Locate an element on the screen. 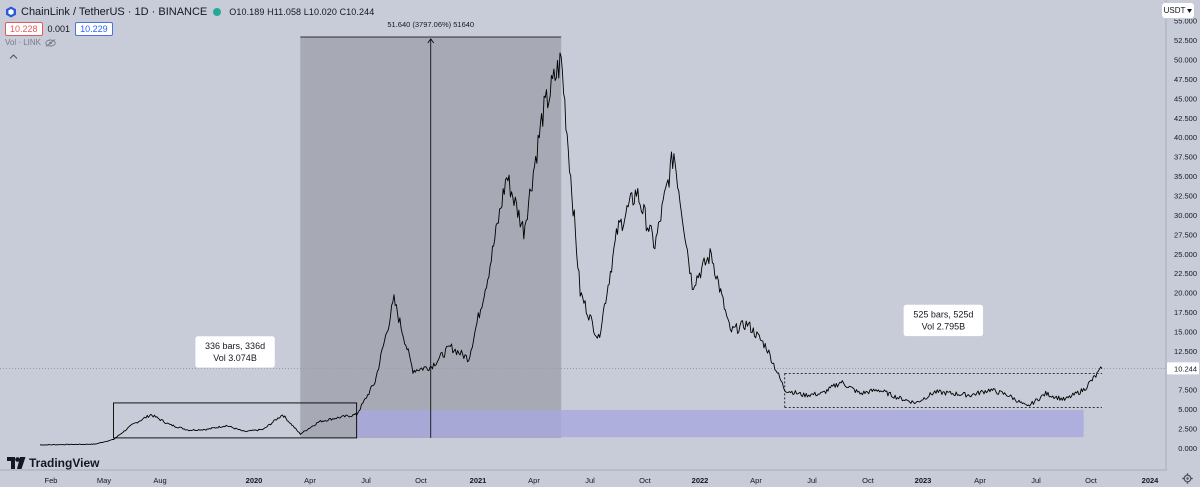  market-status-dot is located at coordinates (217, 12).